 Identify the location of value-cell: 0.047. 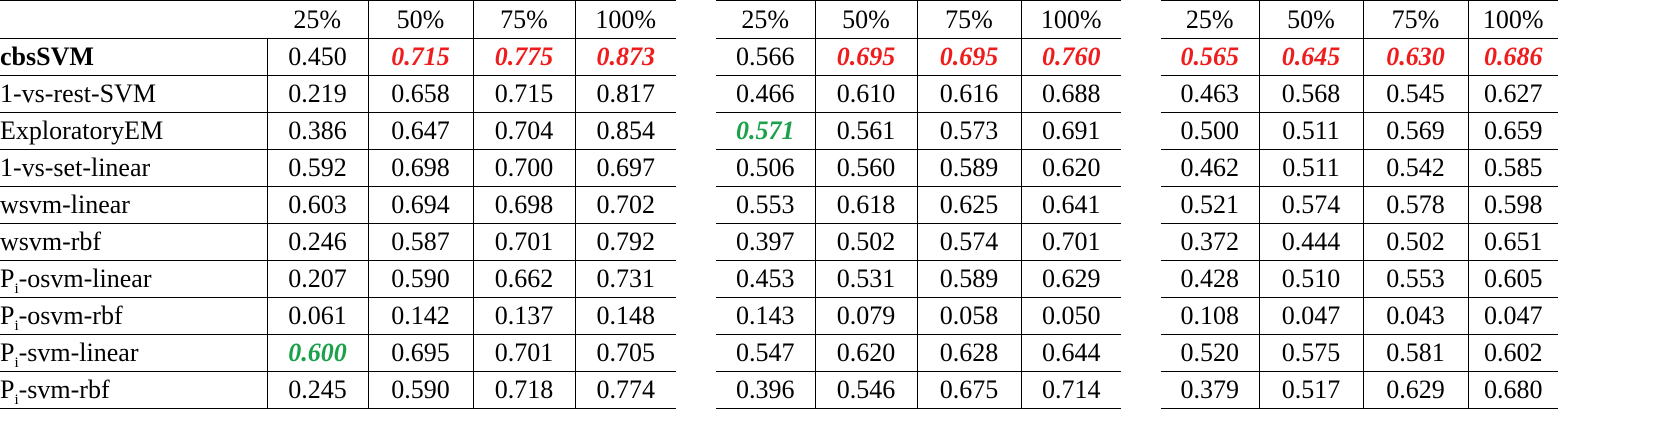
(1310, 316).